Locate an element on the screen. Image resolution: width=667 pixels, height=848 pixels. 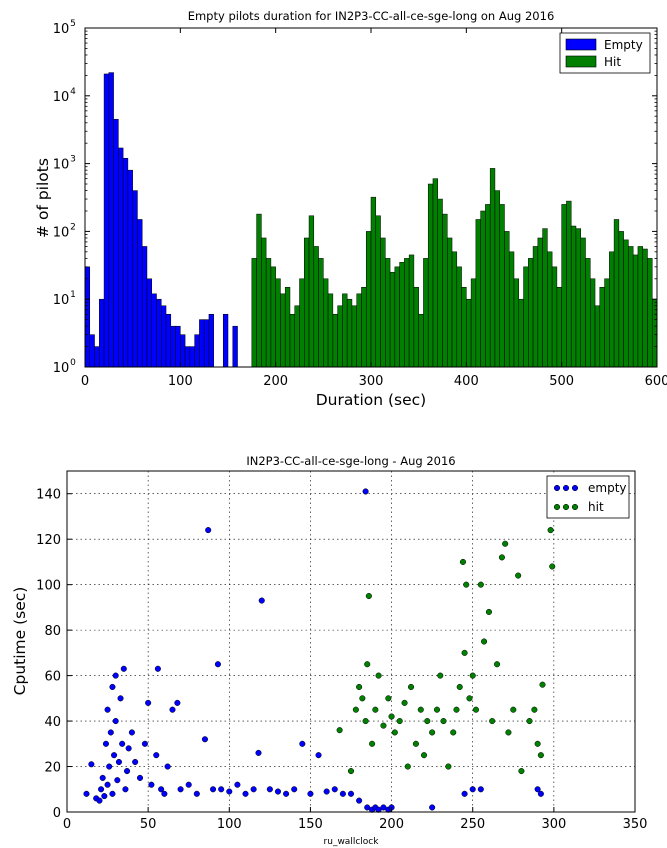
scatter-xtick-label: 300 is located at coordinates (553, 824).